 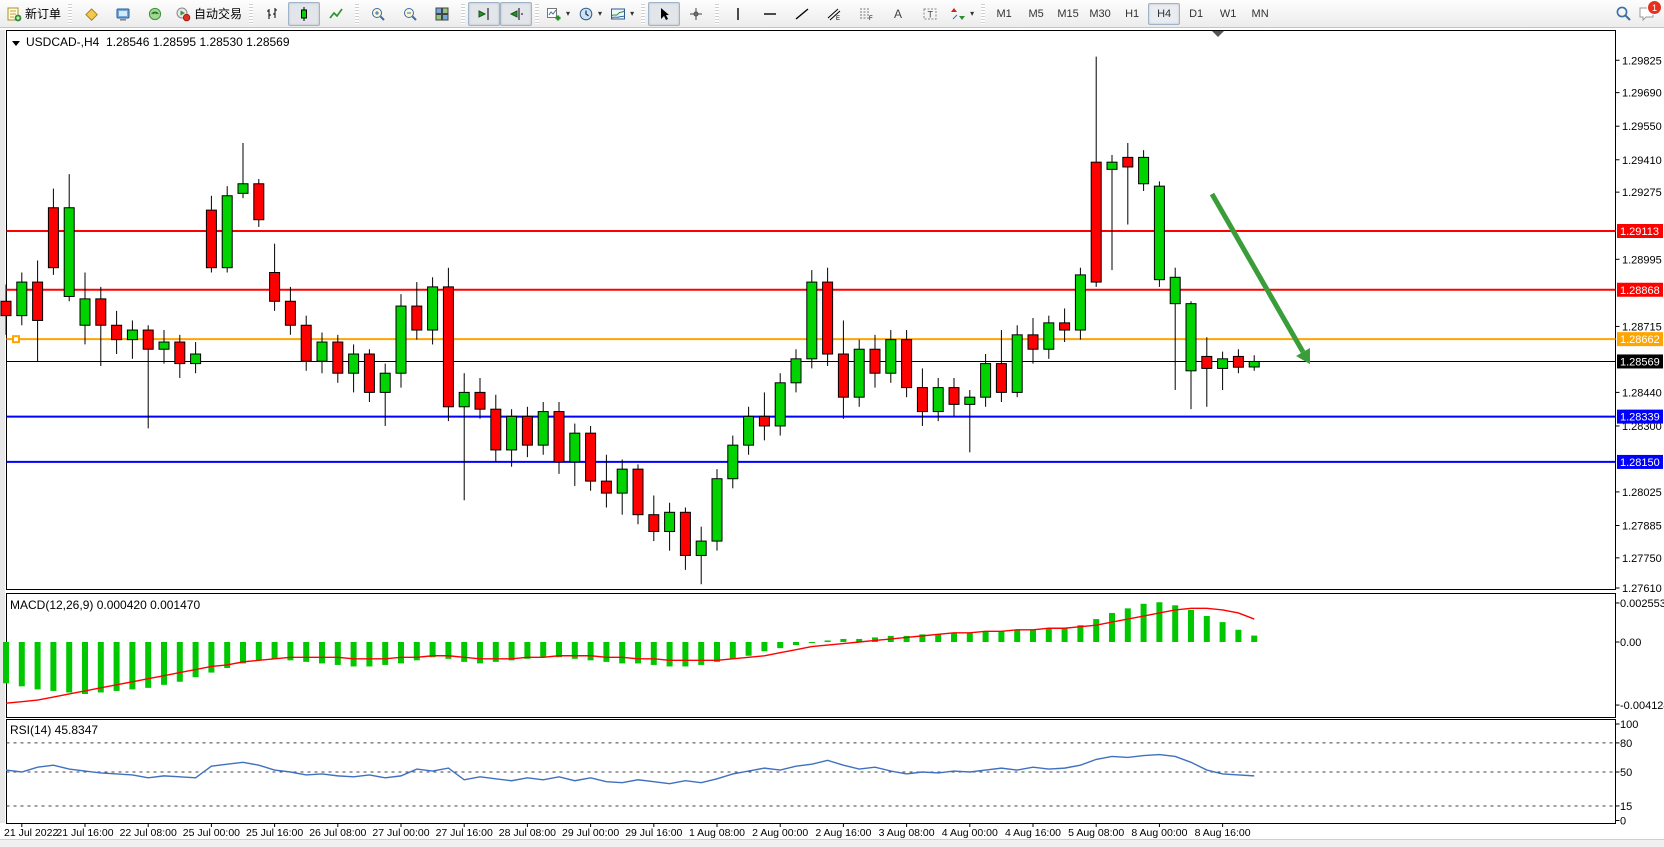 I want to click on horizontal-scrollbar, so click(x=832, y=843).